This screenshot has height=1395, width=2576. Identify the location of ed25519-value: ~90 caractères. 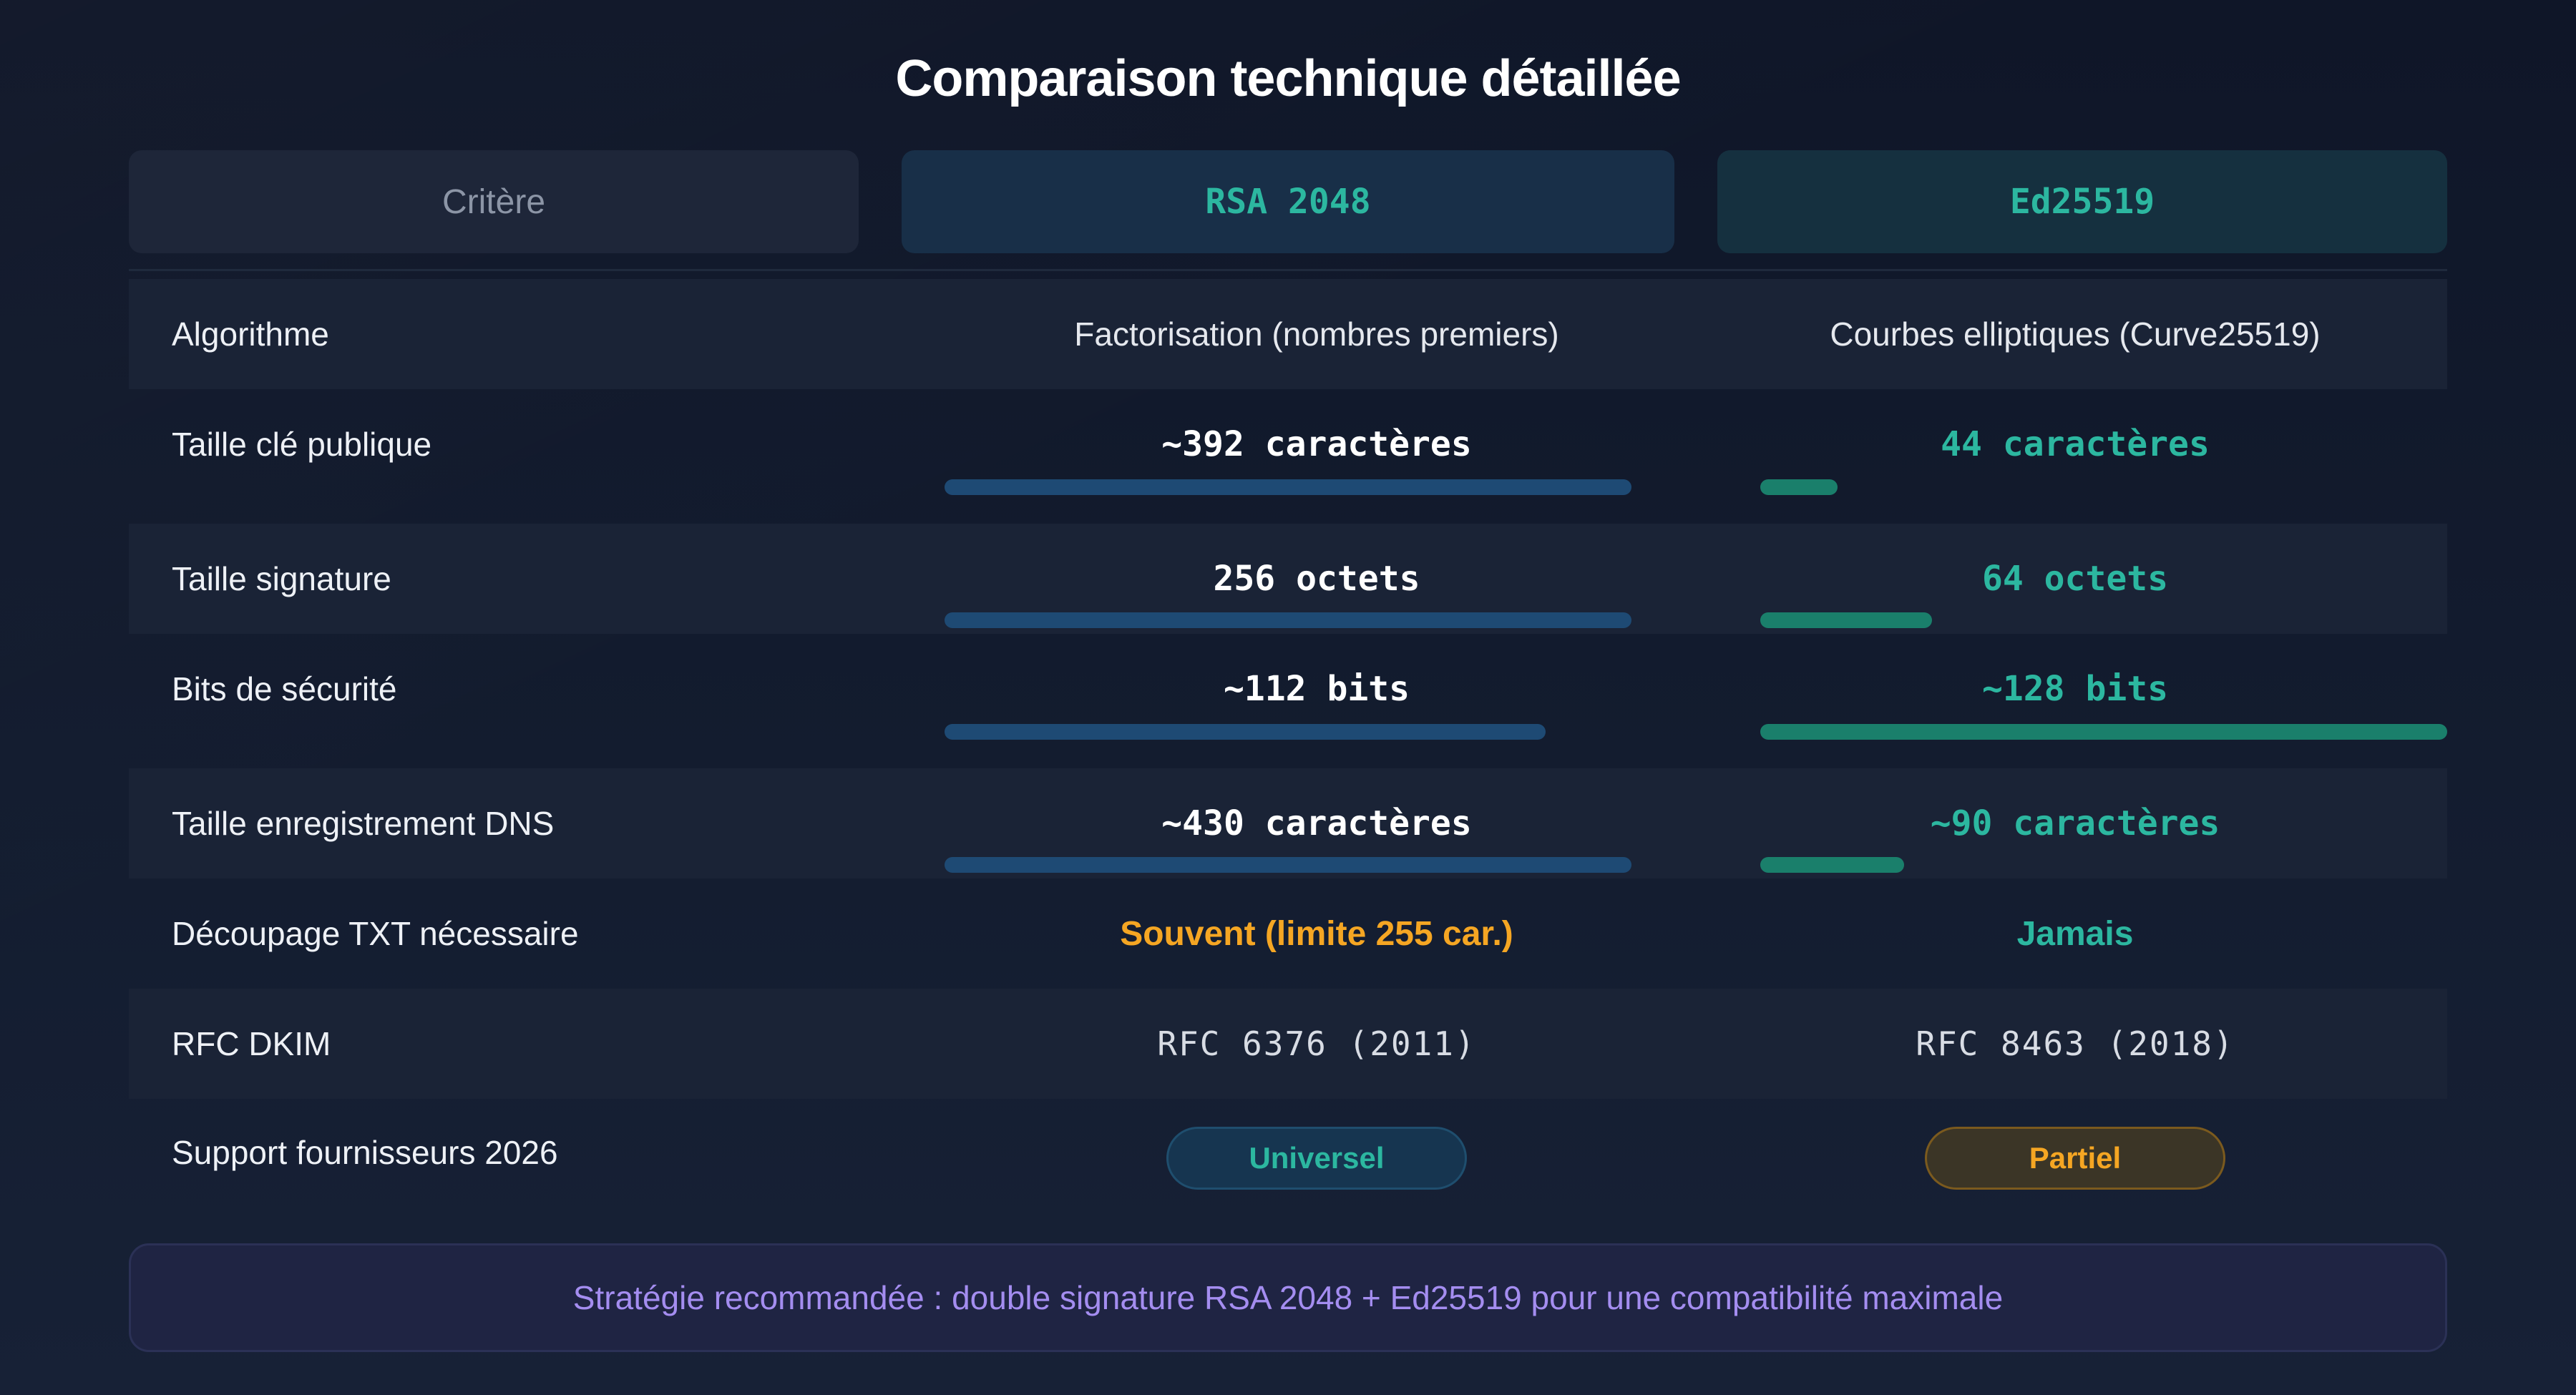
(2075, 823).